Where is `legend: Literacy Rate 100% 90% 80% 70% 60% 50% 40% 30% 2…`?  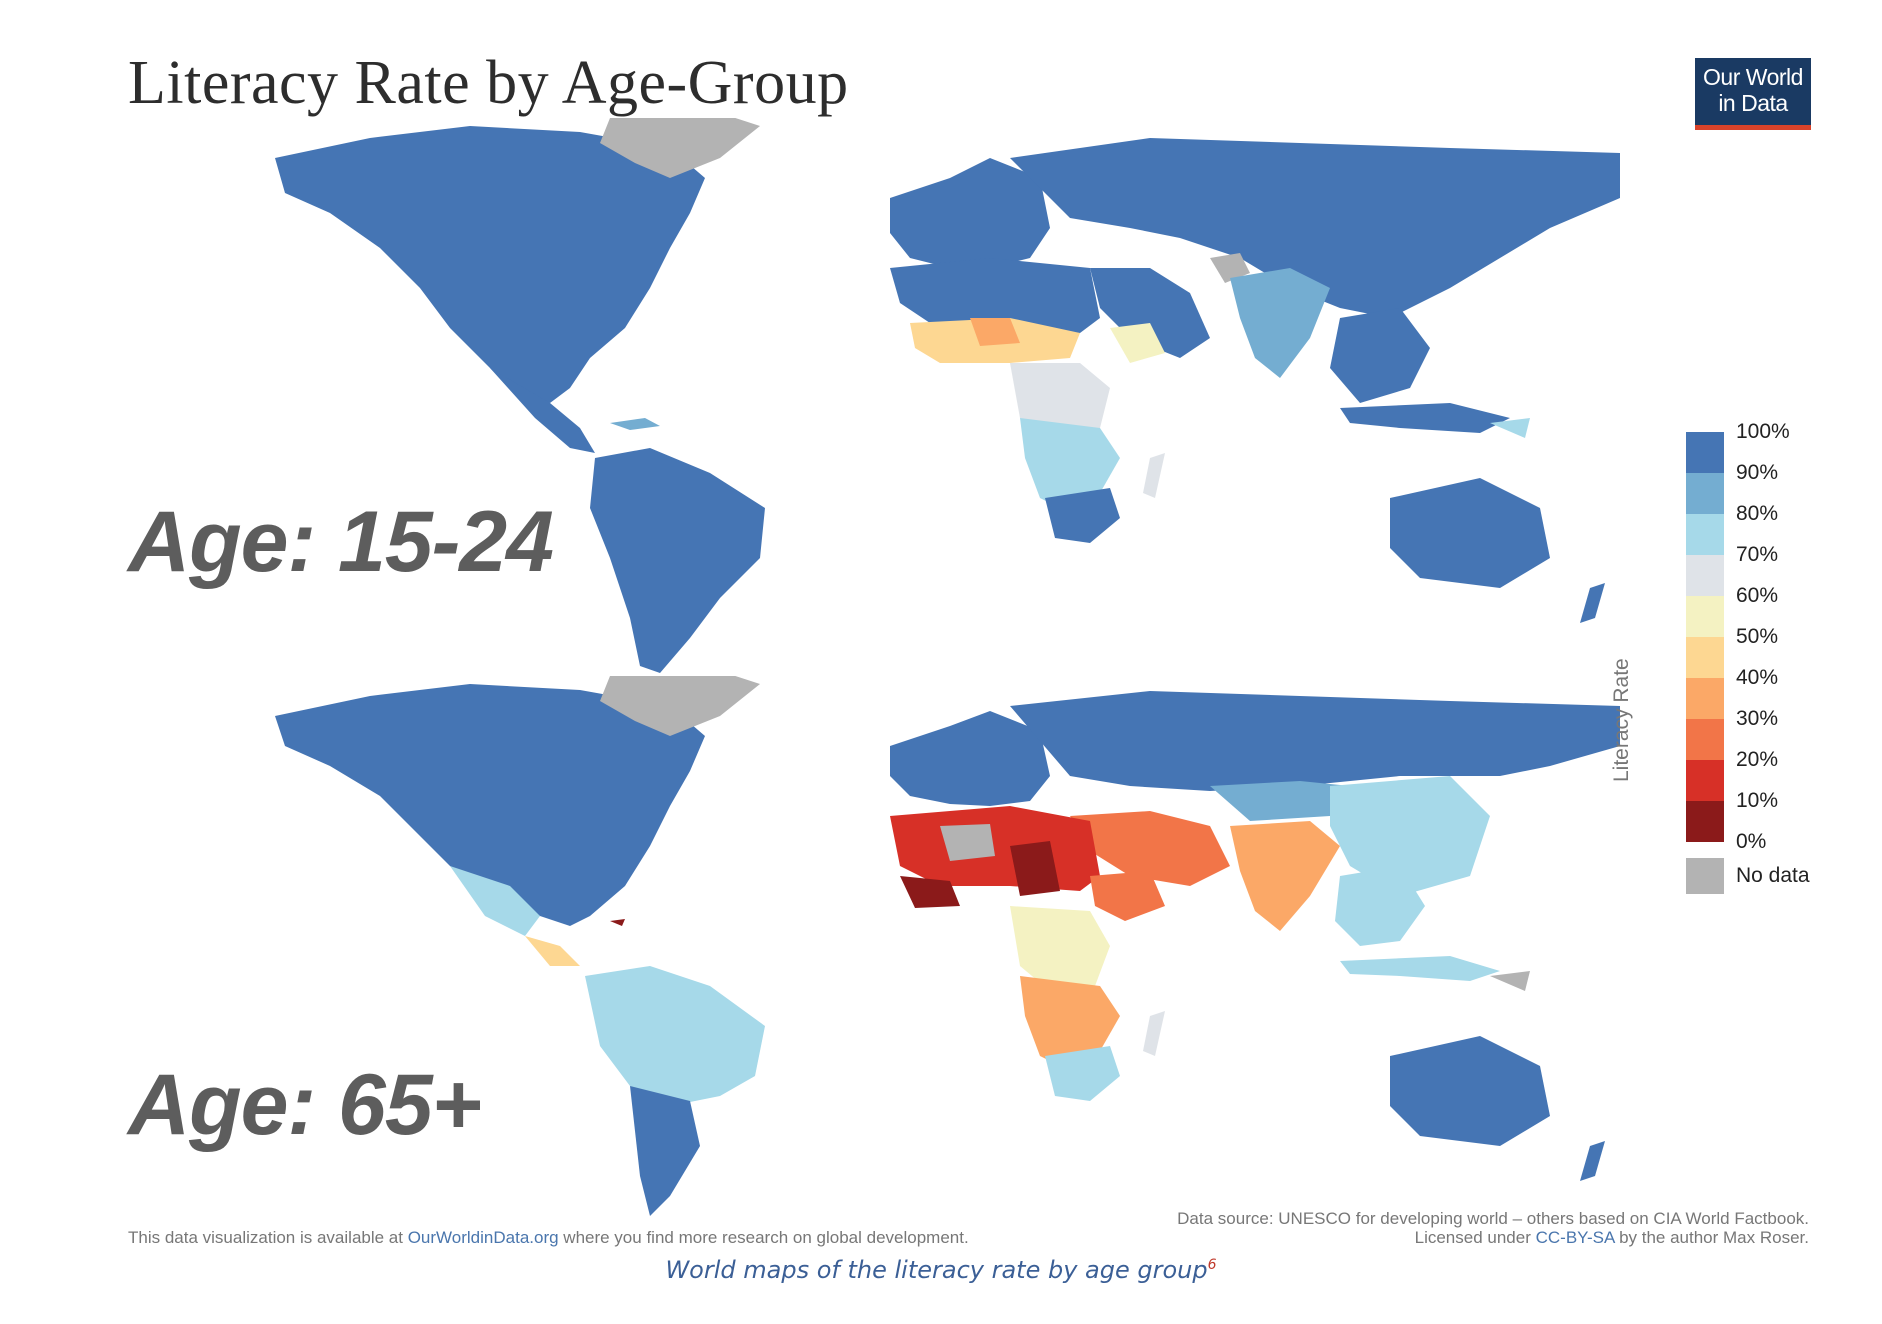 legend: Literacy Rate 100% 90% 80% 70% 60% 50% 40% 30% 2… is located at coordinates (1720, 661).